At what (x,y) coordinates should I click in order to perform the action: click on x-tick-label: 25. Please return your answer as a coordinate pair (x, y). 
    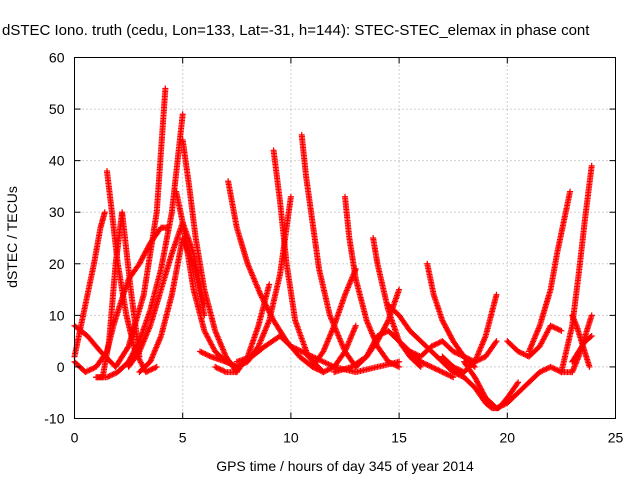
    Looking at the image, I should click on (616, 438).